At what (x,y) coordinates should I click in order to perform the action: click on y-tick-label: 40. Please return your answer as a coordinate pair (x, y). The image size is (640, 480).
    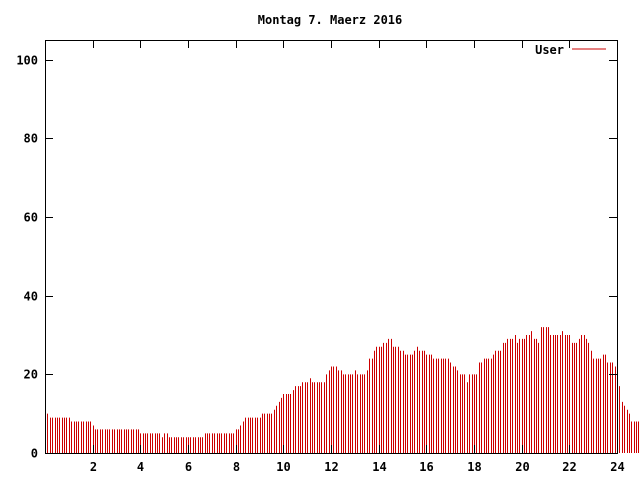
    Looking at the image, I should click on (31, 297).